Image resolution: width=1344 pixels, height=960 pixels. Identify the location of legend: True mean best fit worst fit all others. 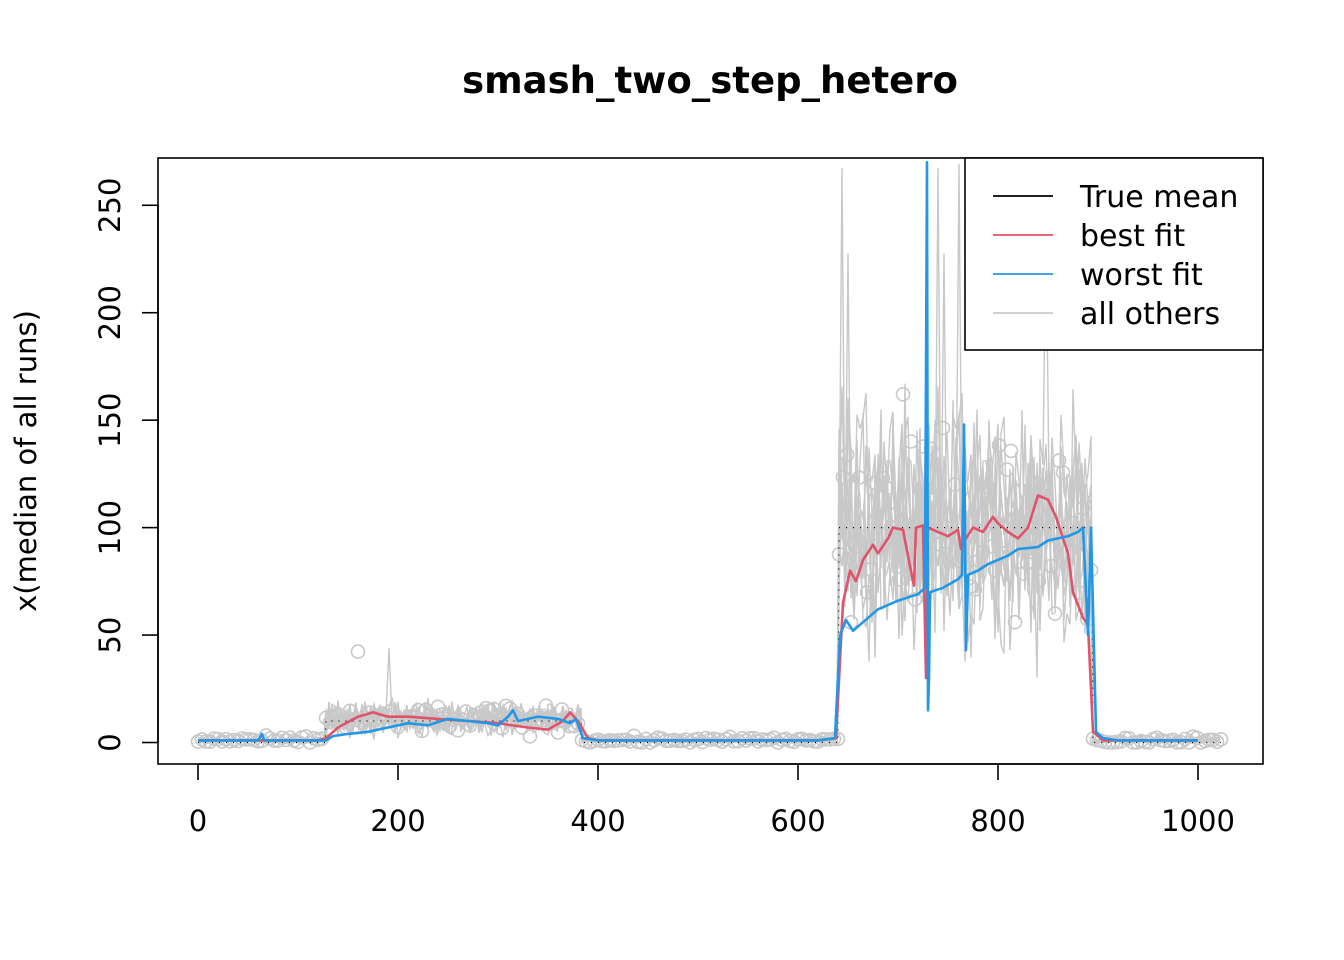
(1114, 254).